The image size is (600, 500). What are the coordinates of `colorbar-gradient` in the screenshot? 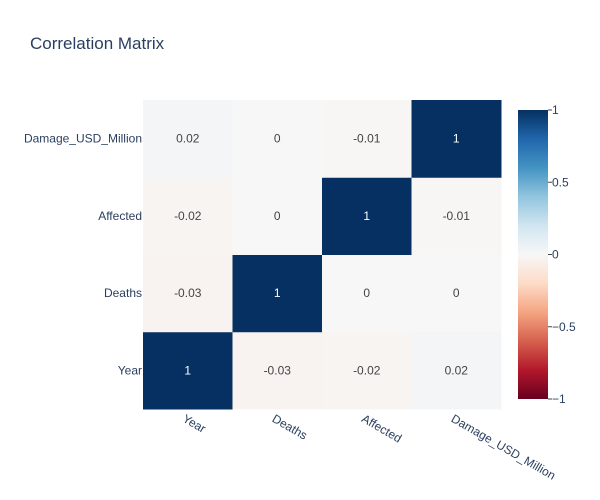 It's located at (533, 254).